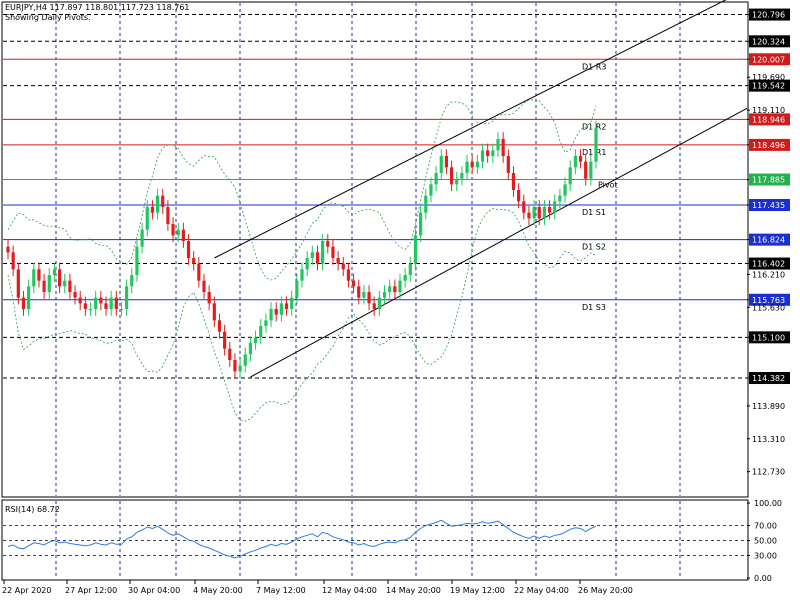  I want to click on pivot-line-label: D1 R1, so click(594, 152).